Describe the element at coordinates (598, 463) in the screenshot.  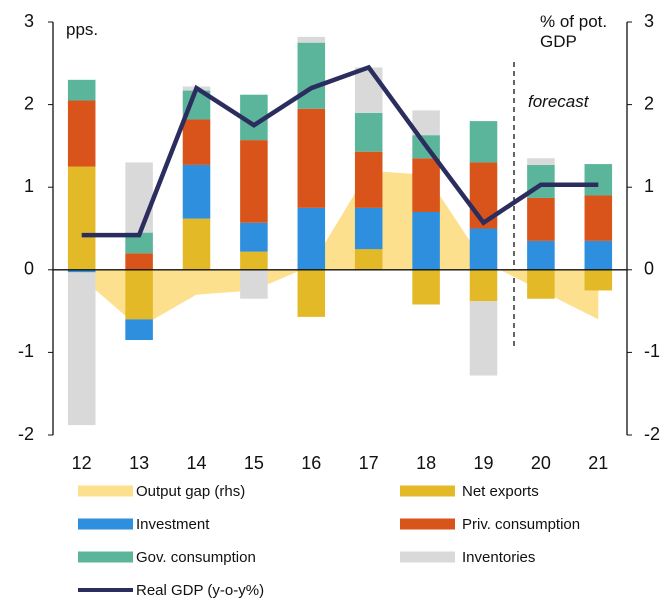
I see `x-tick-label: 21` at that location.